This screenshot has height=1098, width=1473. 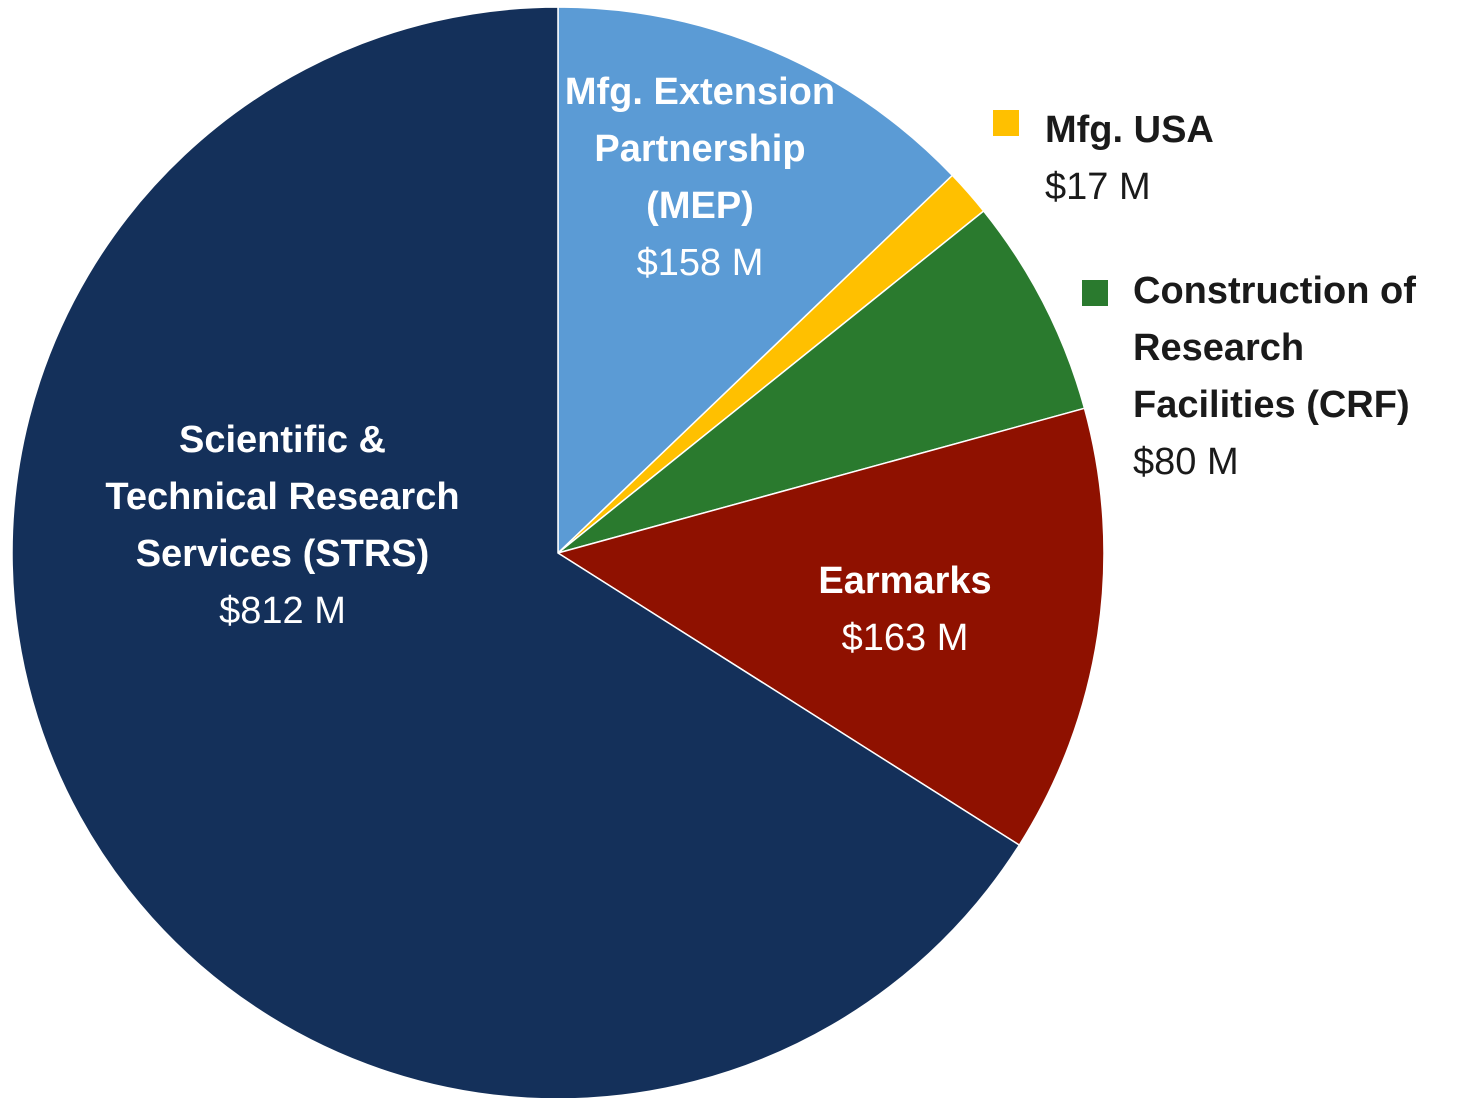 What do you see at coordinates (1186, 462) in the screenshot?
I see `value-label: $80 M` at bounding box center [1186, 462].